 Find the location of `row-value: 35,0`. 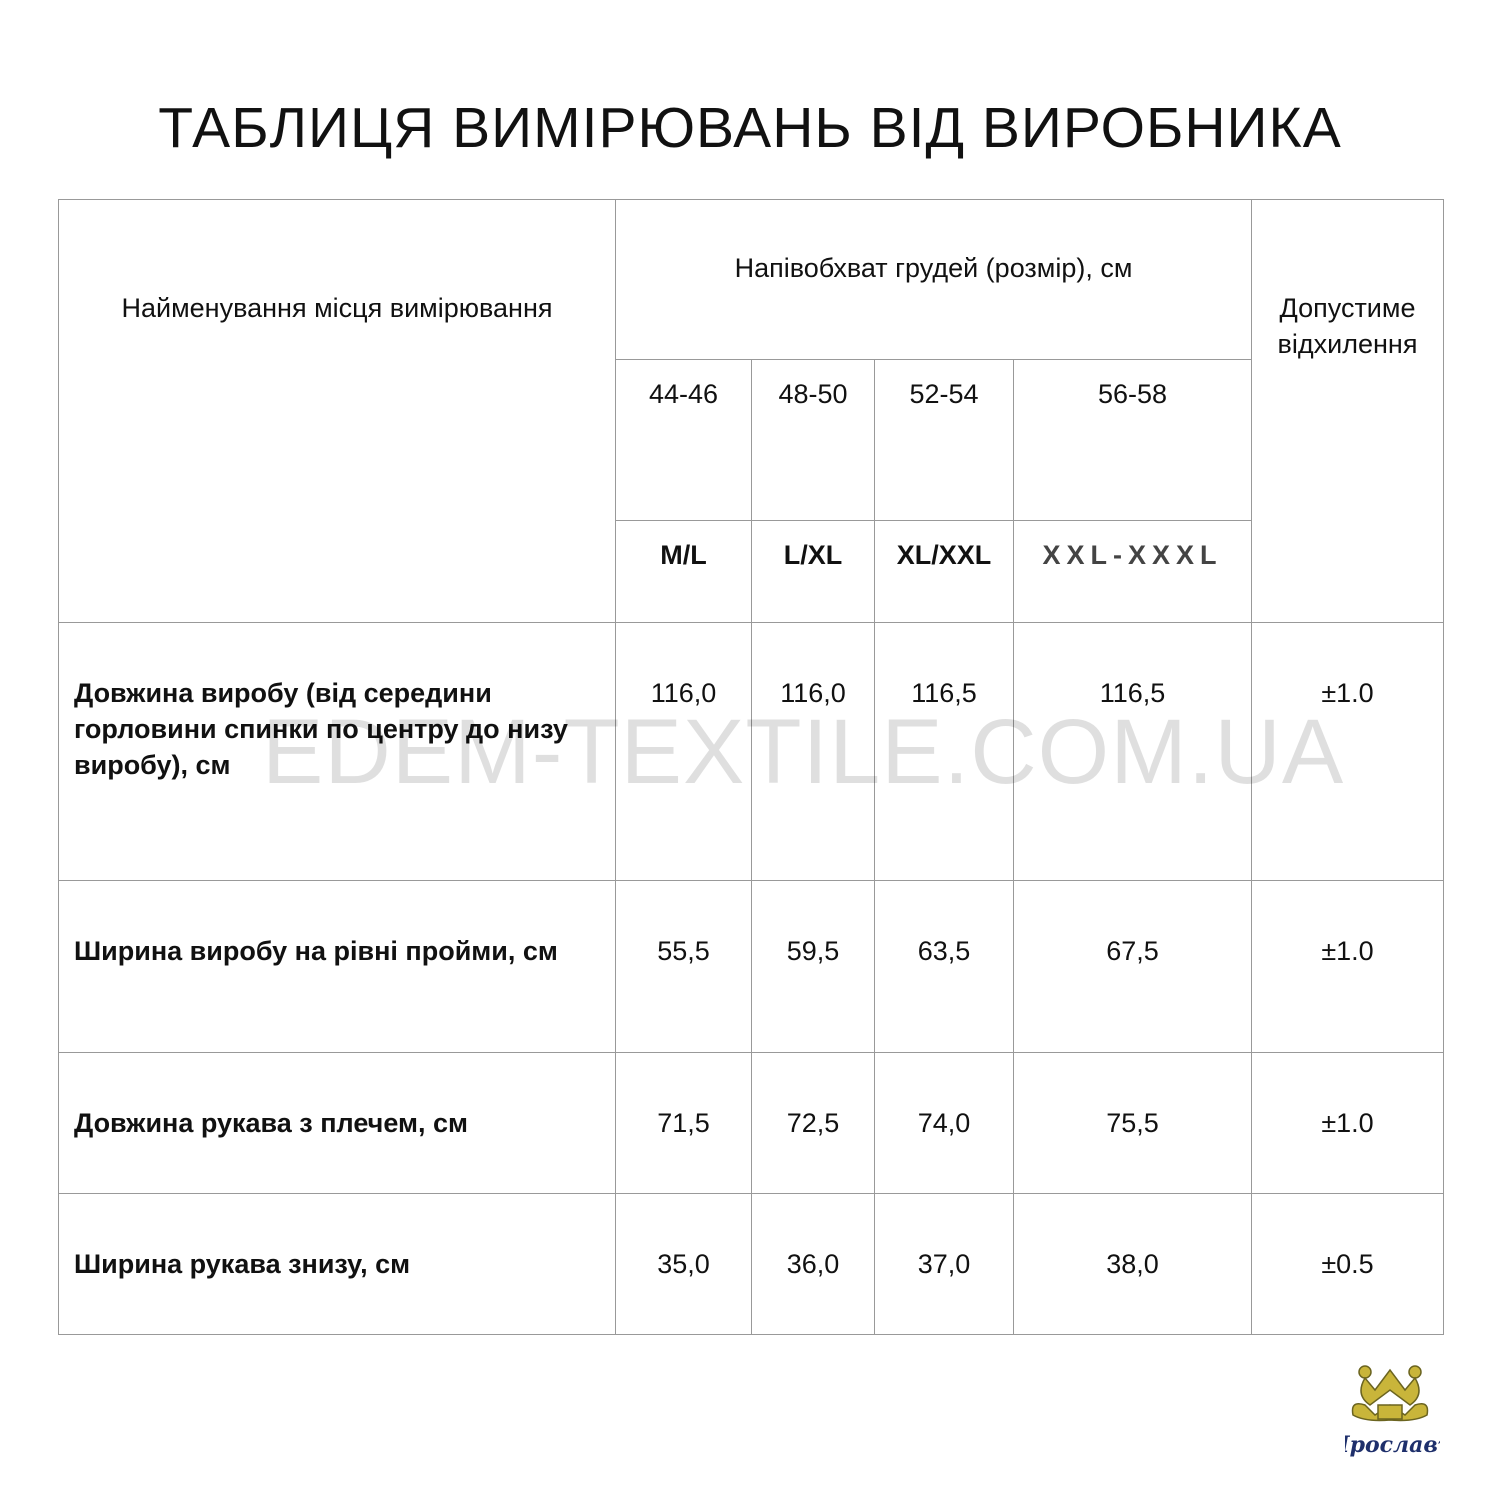

row-value: 35,0 is located at coordinates (683, 1264).